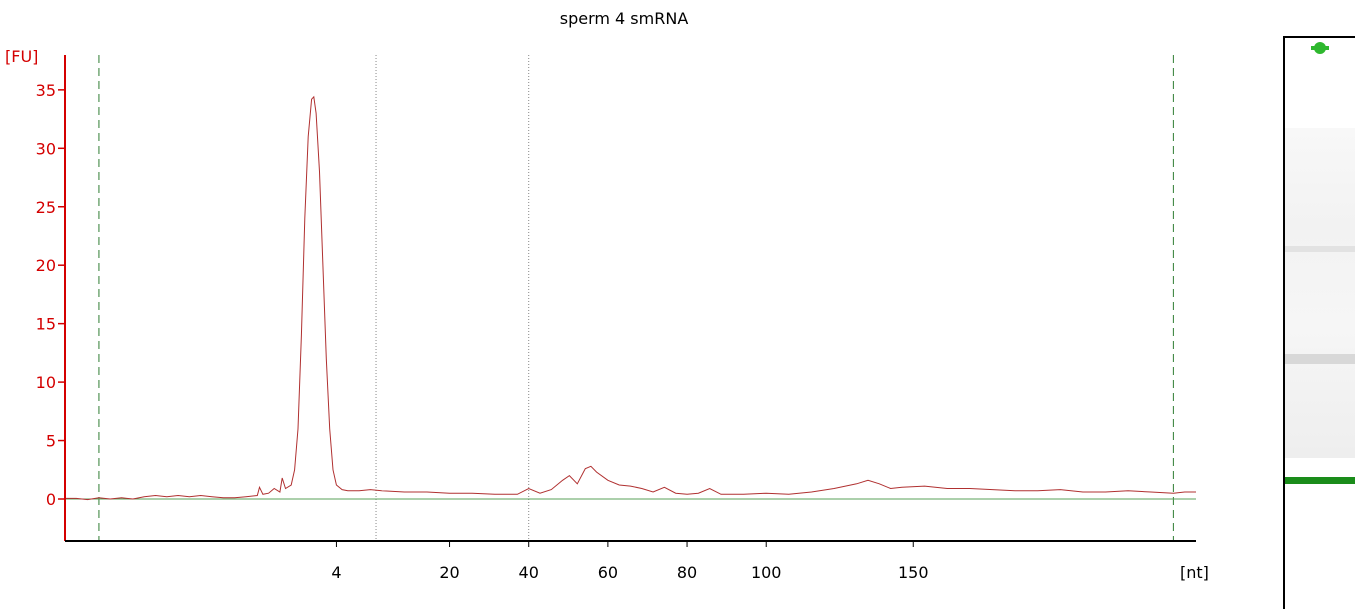 The image size is (1355, 609). Describe the element at coordinates (336, 572) in the screenshot. I see `x-tick-label: 4` at that location.